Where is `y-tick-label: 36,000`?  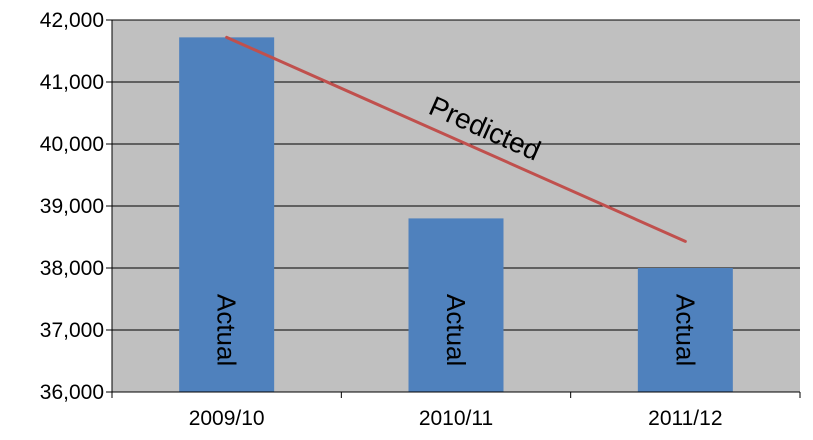 y-tick-label: 36,000 is located at coordinates (72, 392).